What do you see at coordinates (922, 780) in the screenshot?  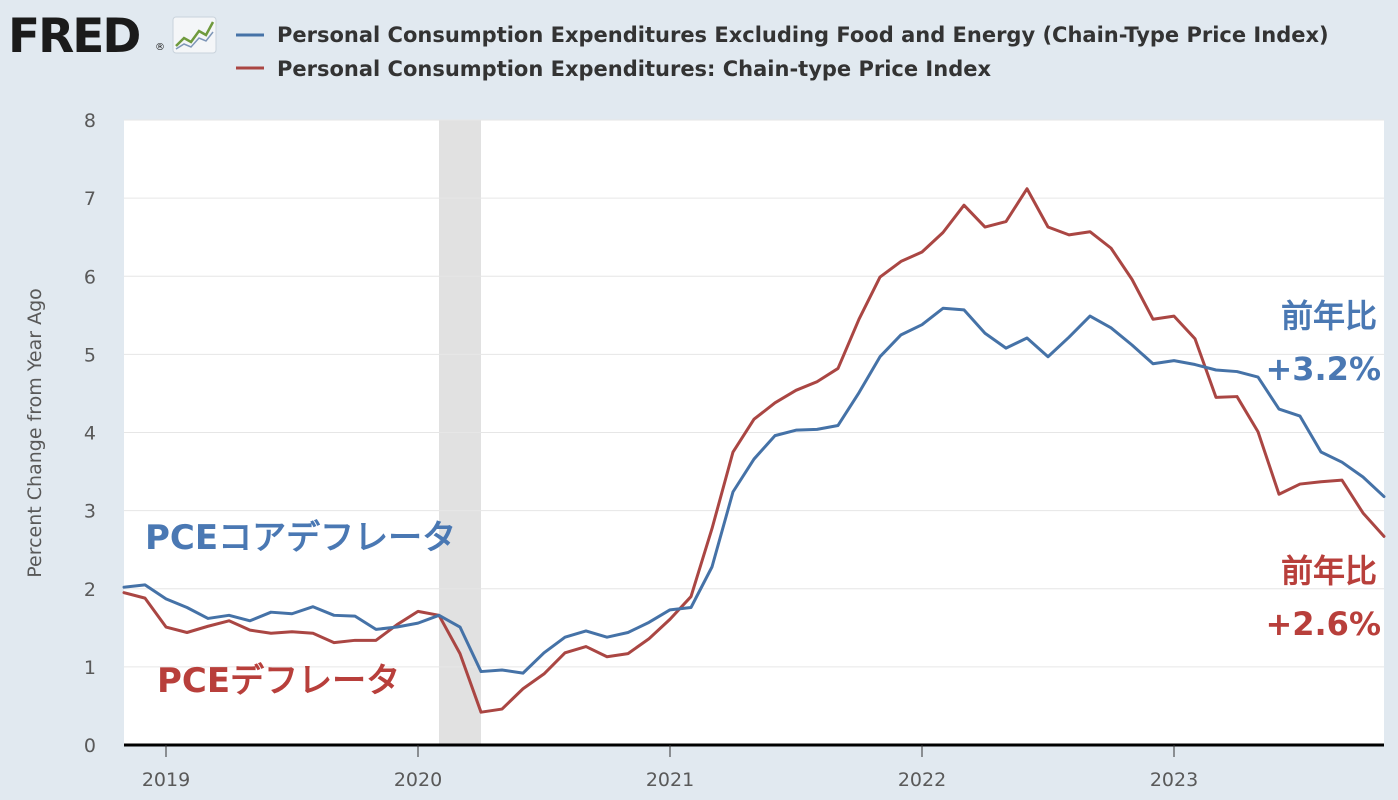 I see `x-tick-label: 2022` at bounding box center [922, 780].